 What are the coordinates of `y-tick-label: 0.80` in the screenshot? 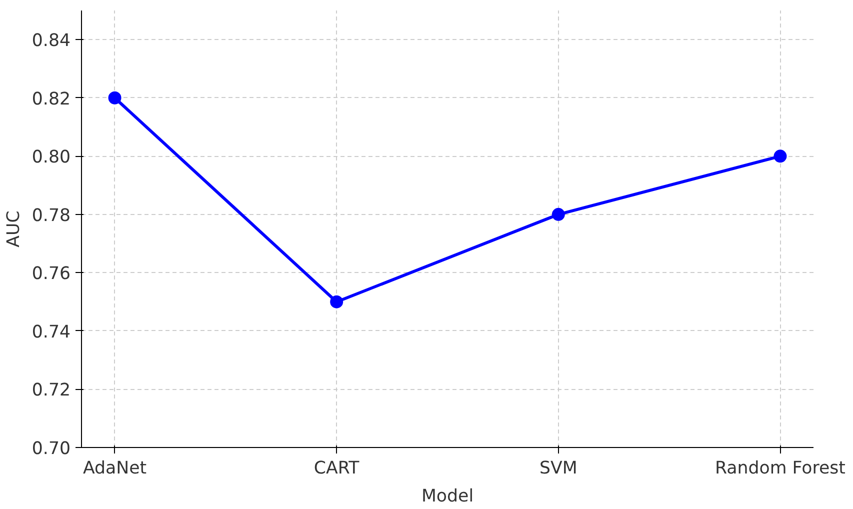 It's located at (51, 158).